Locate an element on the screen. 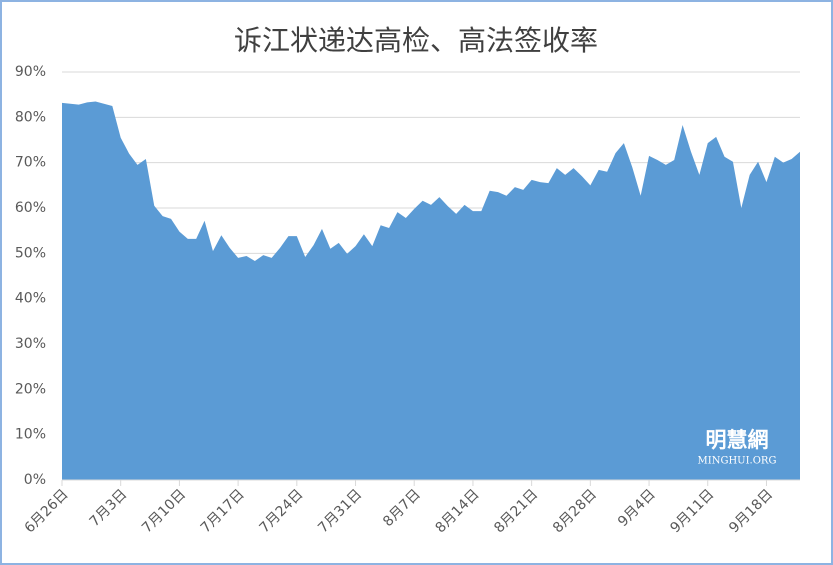 Image resolution: width=833 pixels, height=565 pixels. y-tick-label: 0% is located at coordinates (35, 480).